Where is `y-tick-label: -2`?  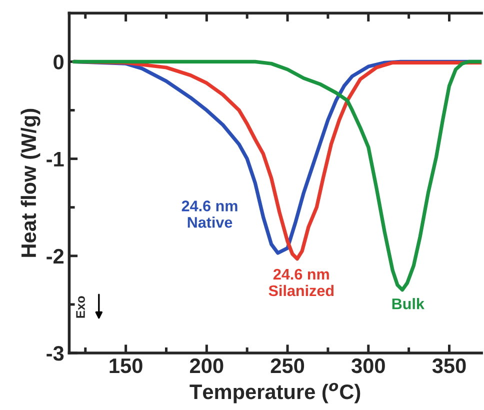
y-tick-label: -2 is located at coordinates (55, 256).